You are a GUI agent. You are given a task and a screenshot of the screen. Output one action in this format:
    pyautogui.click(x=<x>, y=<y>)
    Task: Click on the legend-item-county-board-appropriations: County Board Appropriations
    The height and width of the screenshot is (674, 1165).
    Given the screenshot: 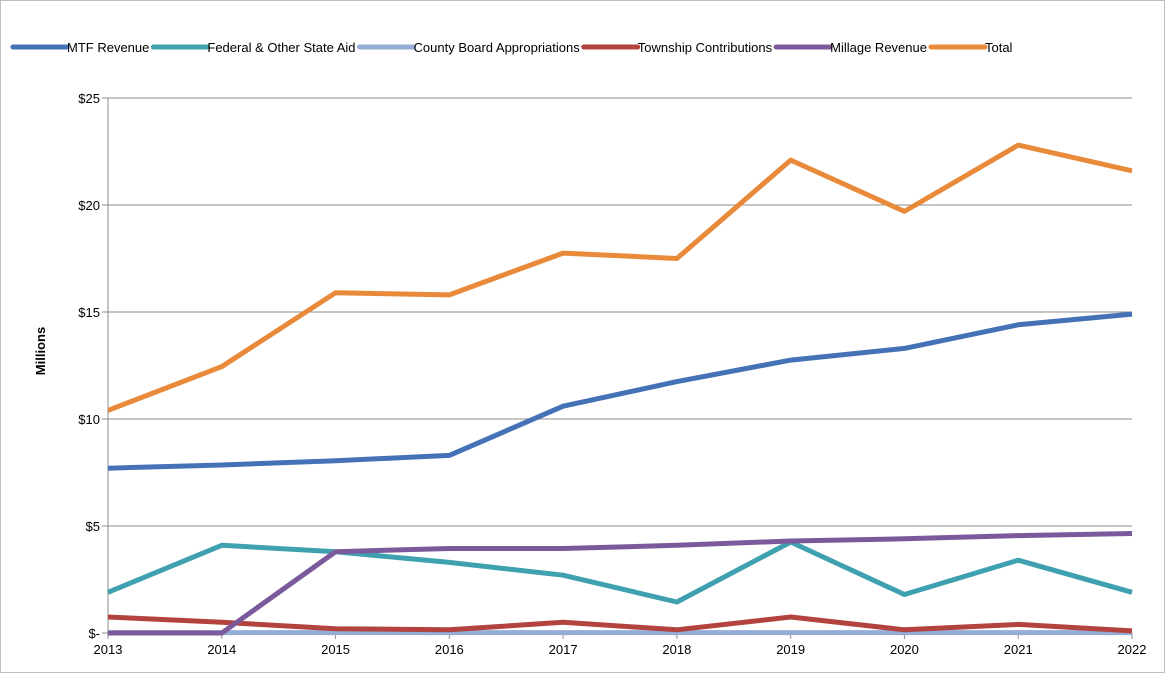 What is the action you would take?
    pyautogui.click(x=469, y=47)
    